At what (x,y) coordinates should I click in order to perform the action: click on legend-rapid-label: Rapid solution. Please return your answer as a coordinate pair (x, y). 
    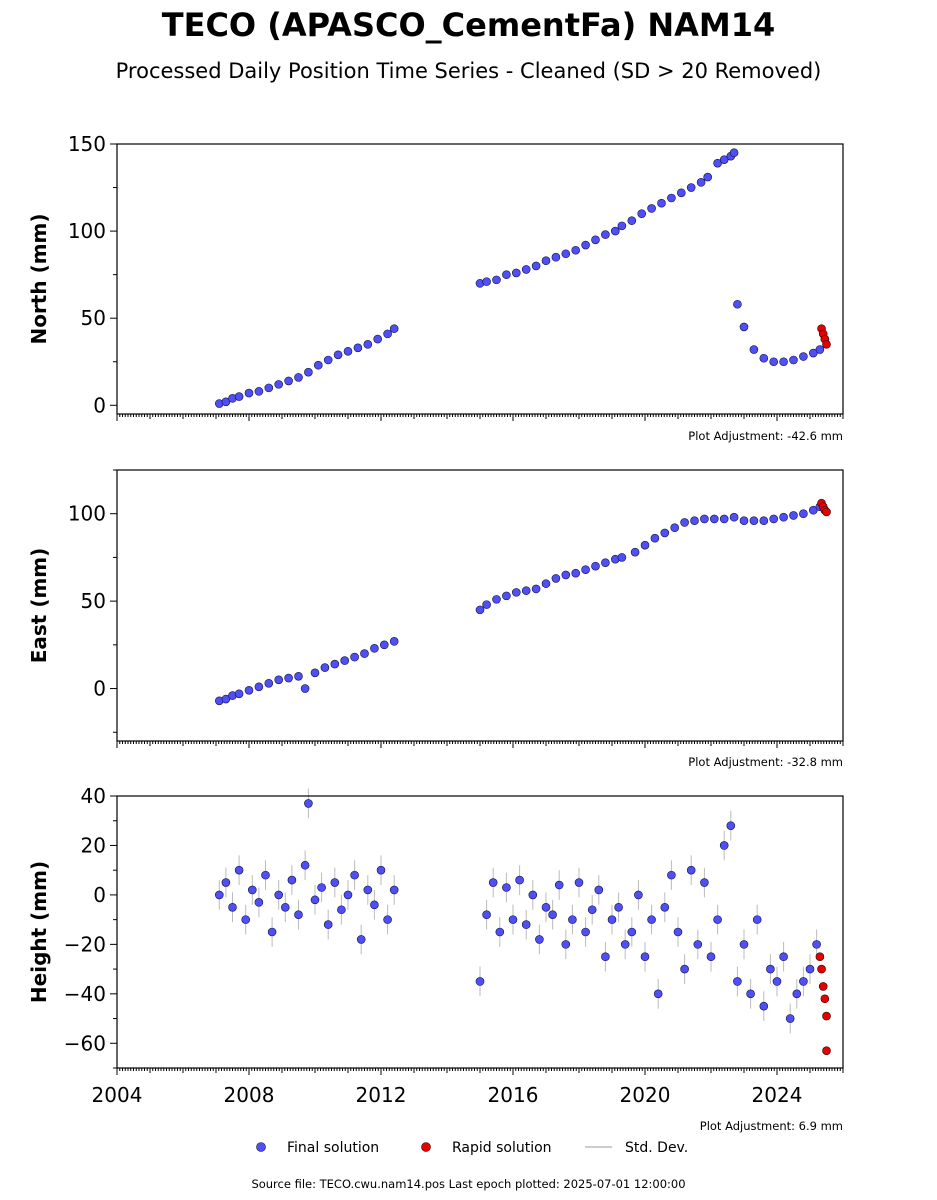
    Looking at the image, I should click on (502, 1148).